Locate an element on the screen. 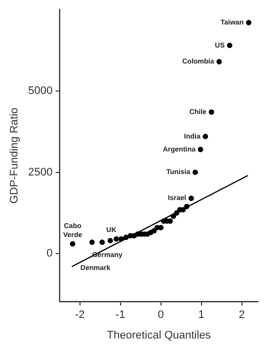 The image size is (268, 350). y-tick-label: 5000 is located at coordinates (40, 90).